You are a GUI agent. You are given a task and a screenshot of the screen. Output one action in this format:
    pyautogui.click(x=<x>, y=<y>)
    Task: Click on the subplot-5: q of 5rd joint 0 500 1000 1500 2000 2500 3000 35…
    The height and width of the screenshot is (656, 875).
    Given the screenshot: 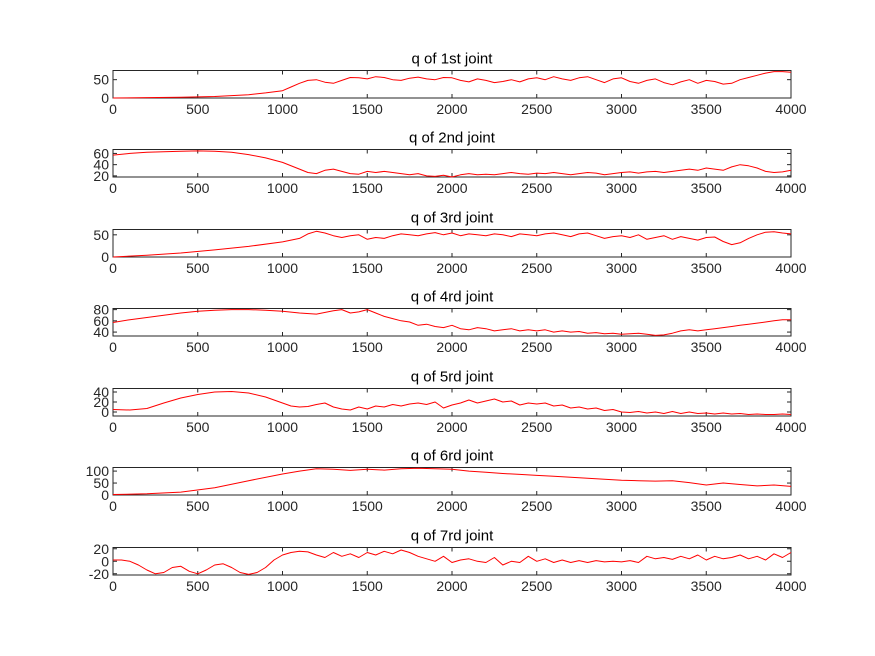 What is the action you would take?
    pyautogui.click(x=449, y=402)
    